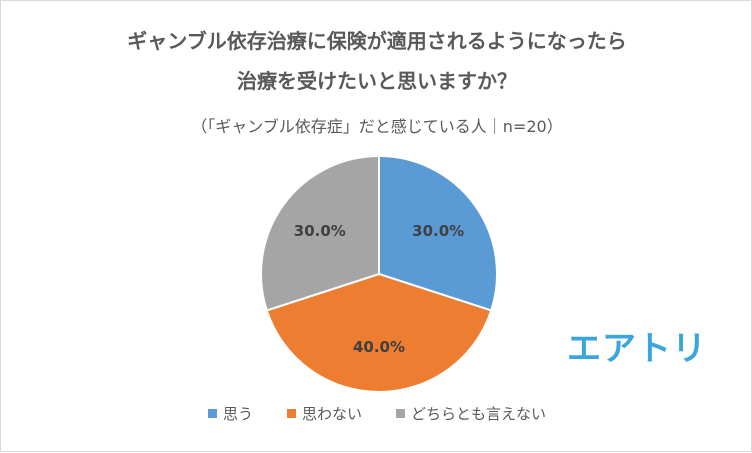 The width and height of the screenshot is (752, 453). I want to click on chart-title-line1: ギャンブル依存治療に保険が適用されるようになったら, so click(377, 41).